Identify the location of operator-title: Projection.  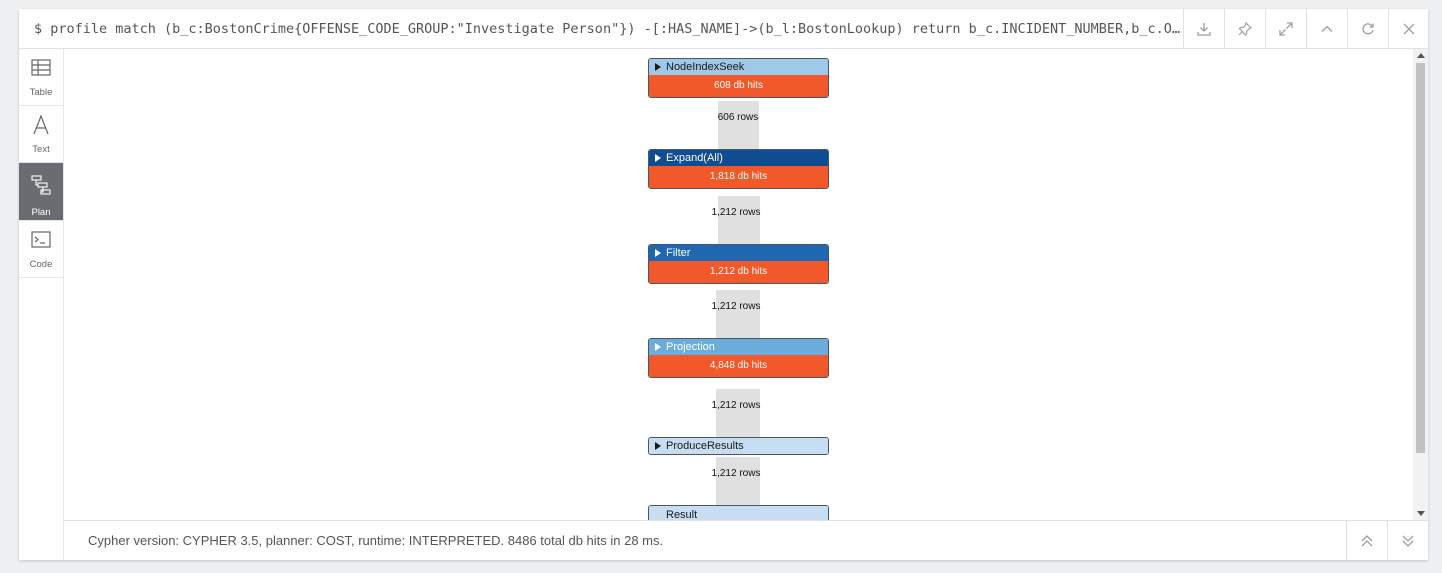
(738, 347).